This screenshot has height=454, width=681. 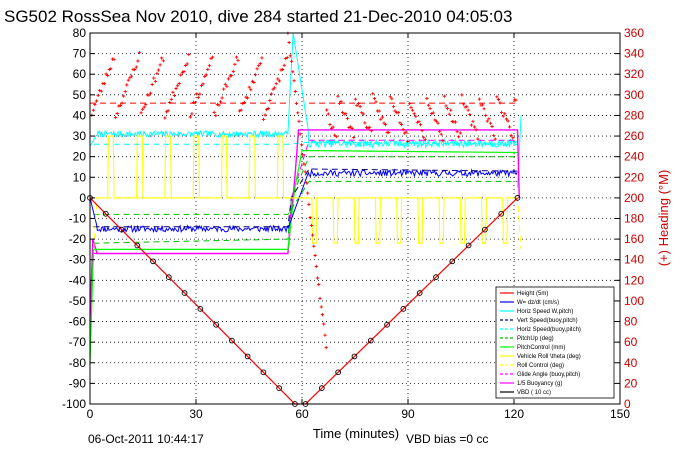 What do you see at coordinates (90, 414) in the screenshot?
I see `x-tick-label: 0` at bounding box center [90, 414].